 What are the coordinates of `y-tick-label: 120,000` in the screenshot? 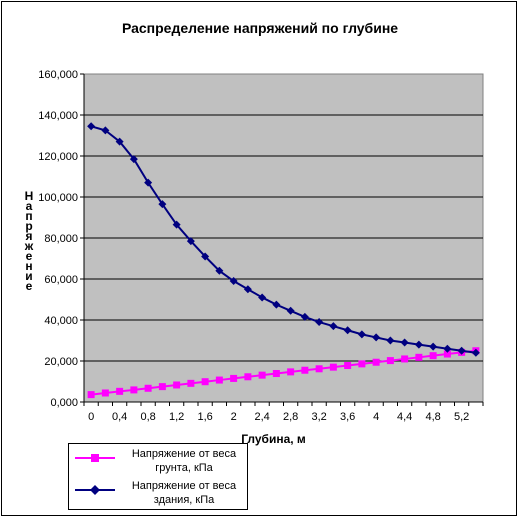 It's located at (58, 157).